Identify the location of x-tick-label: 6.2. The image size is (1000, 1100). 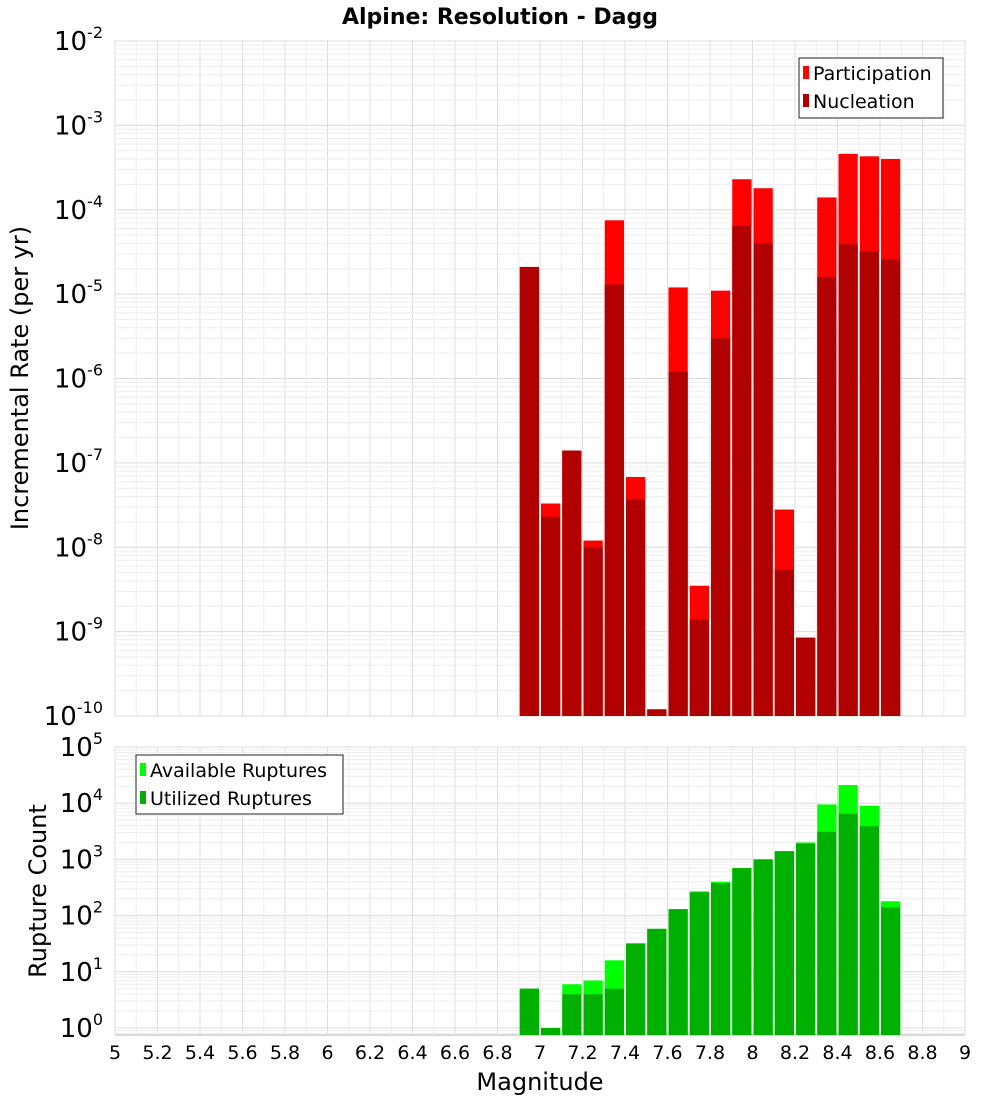
(370, 1053).